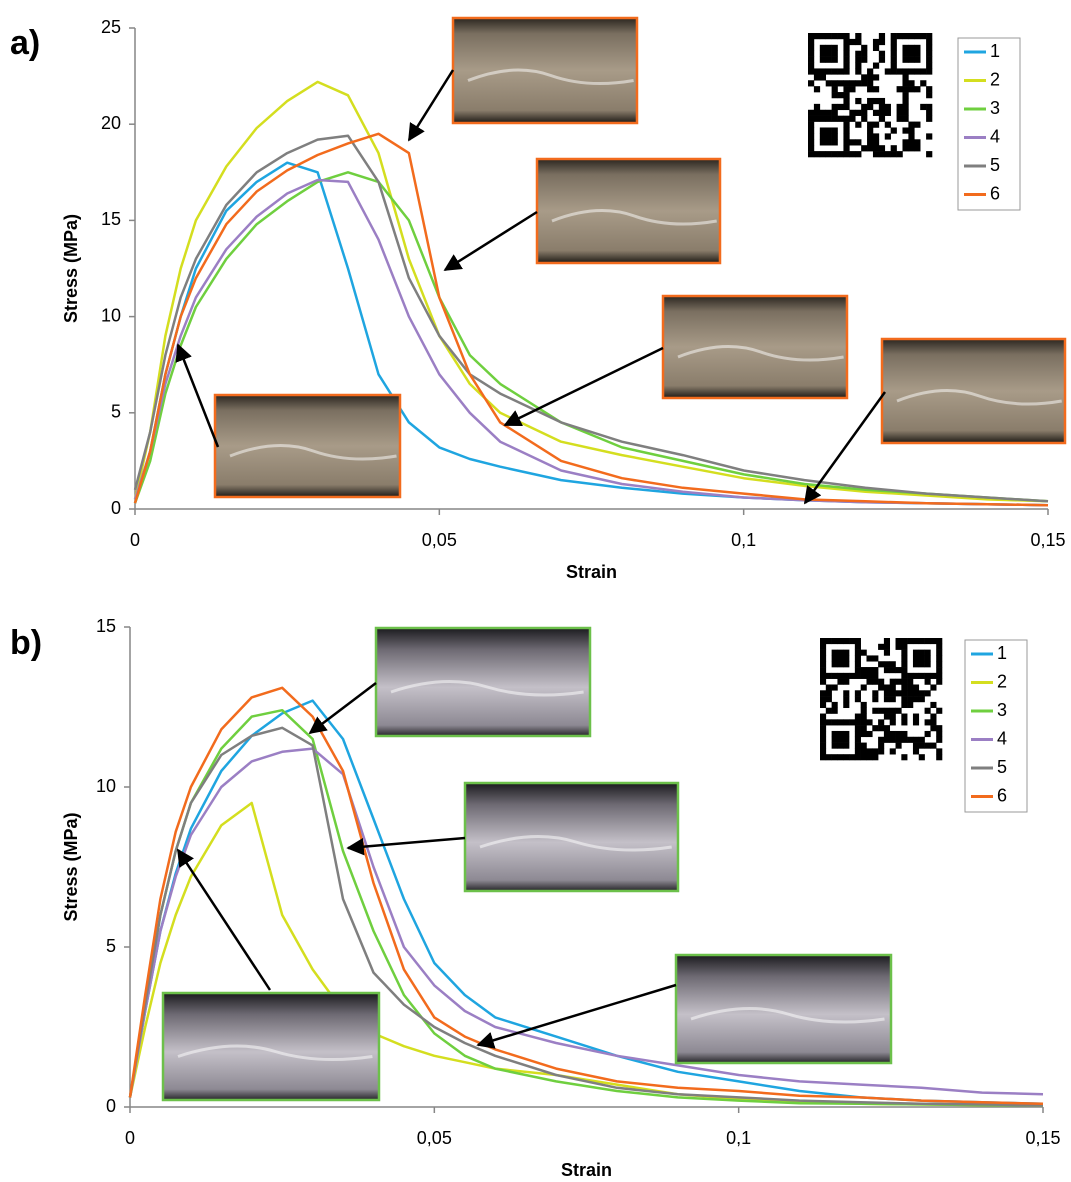 The width and height of the screenshot is (1071, 1182). What do you see at coordinates (111, 1106) in the screenshot?
I see `y-tick-label: 0` at bounding box center [111, 1106].